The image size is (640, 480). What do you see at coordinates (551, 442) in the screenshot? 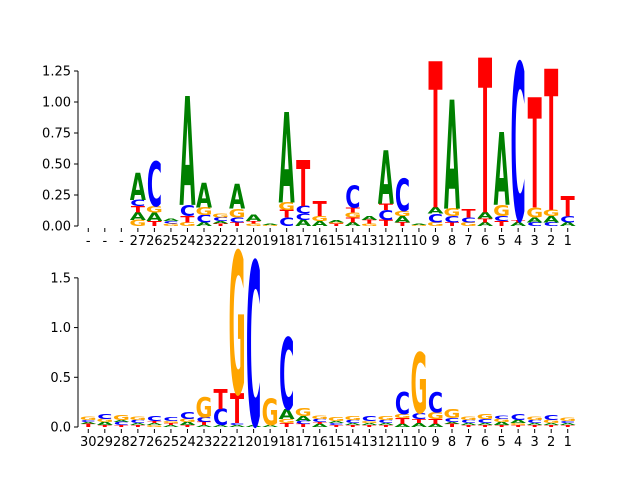
I see `x-tick-label: 2` at bounding box center [551, 442].